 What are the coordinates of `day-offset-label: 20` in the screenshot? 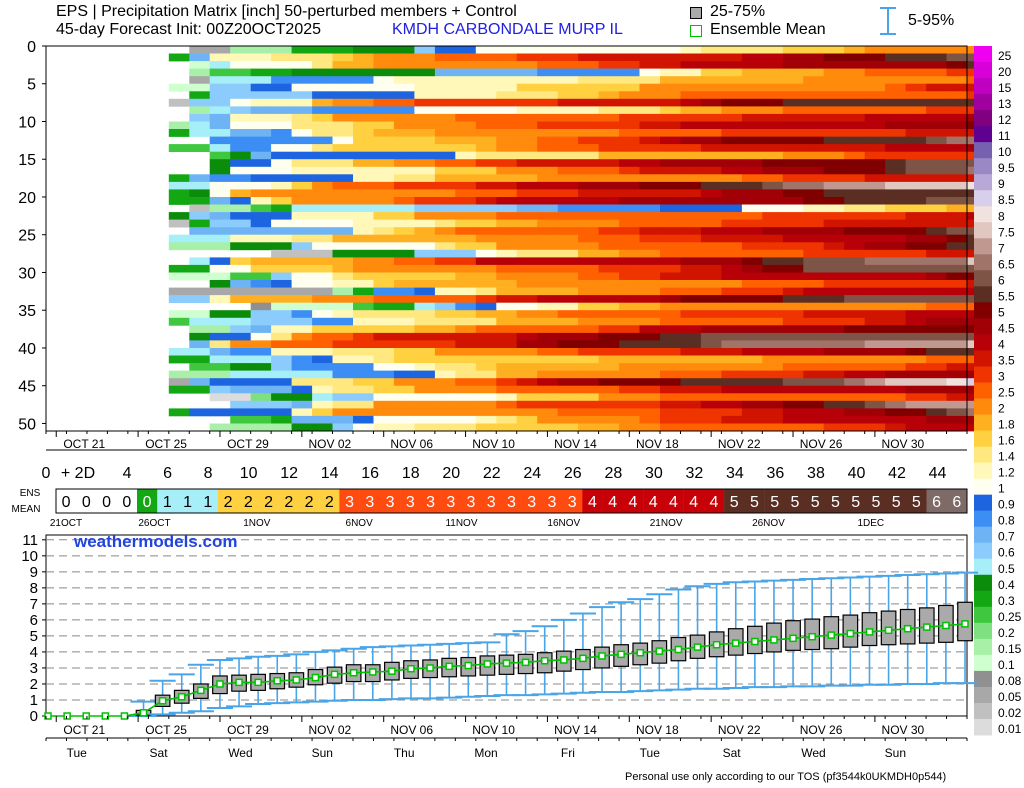 It's located at (451, 473).